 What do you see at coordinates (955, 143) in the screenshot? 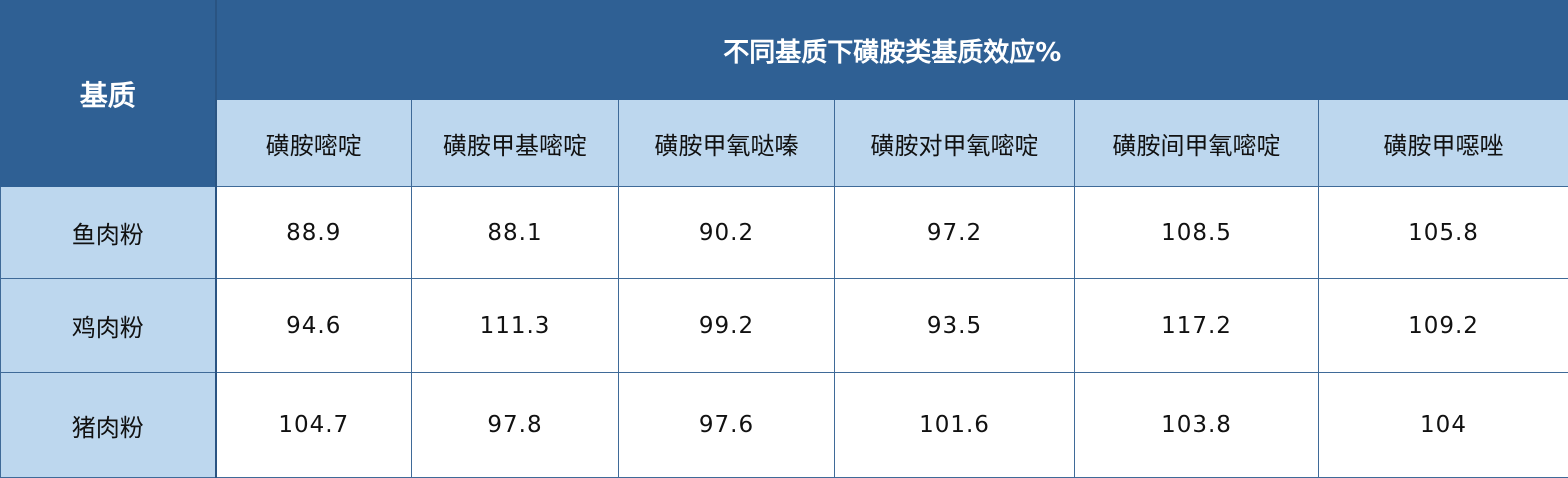
I see `column-header: 磺胺对甲氧嘧啶` at bounding box center [955, 143].